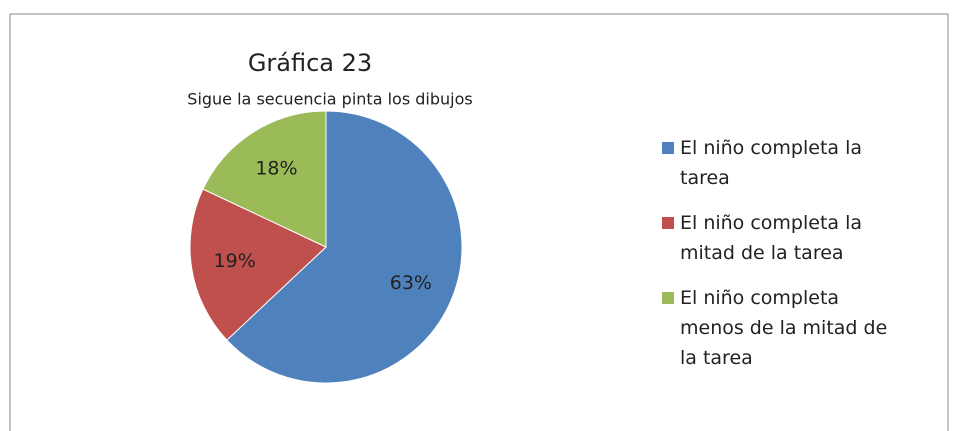 Image resolution: width=963 pixels, height=431 pixels. Describe the element at coordinates (411, 283) in the screenshot. I see `data-label: 63%` at that location.